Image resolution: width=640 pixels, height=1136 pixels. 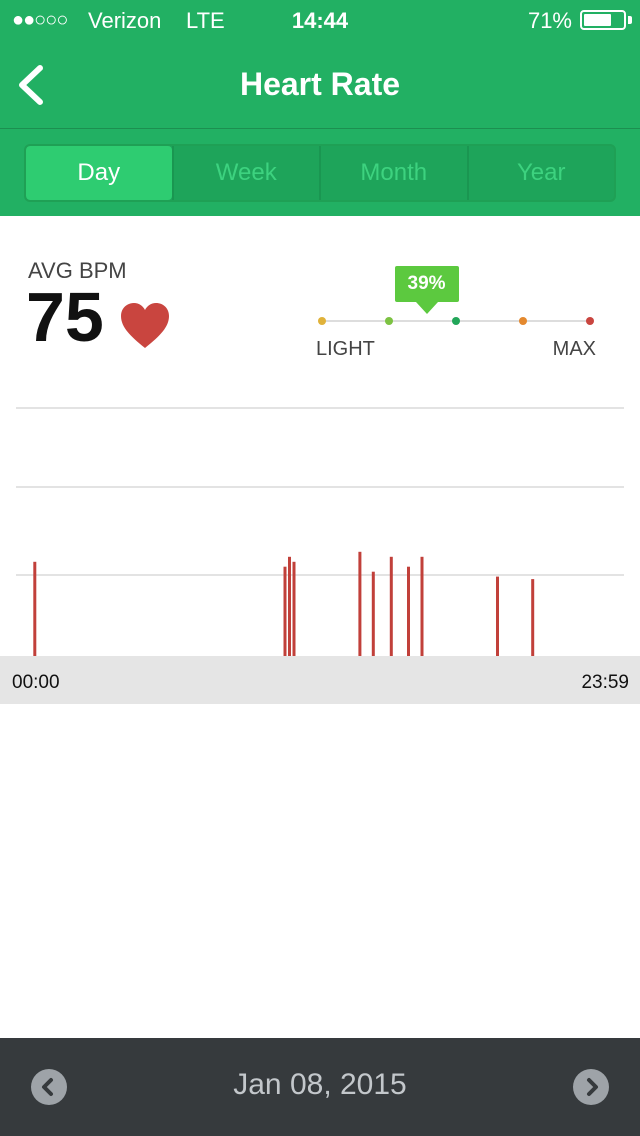 What do you see at coordinates (320, 84) in the screenshot?
I see `page-title: Heart Rate` at bounding box center [320, 84].